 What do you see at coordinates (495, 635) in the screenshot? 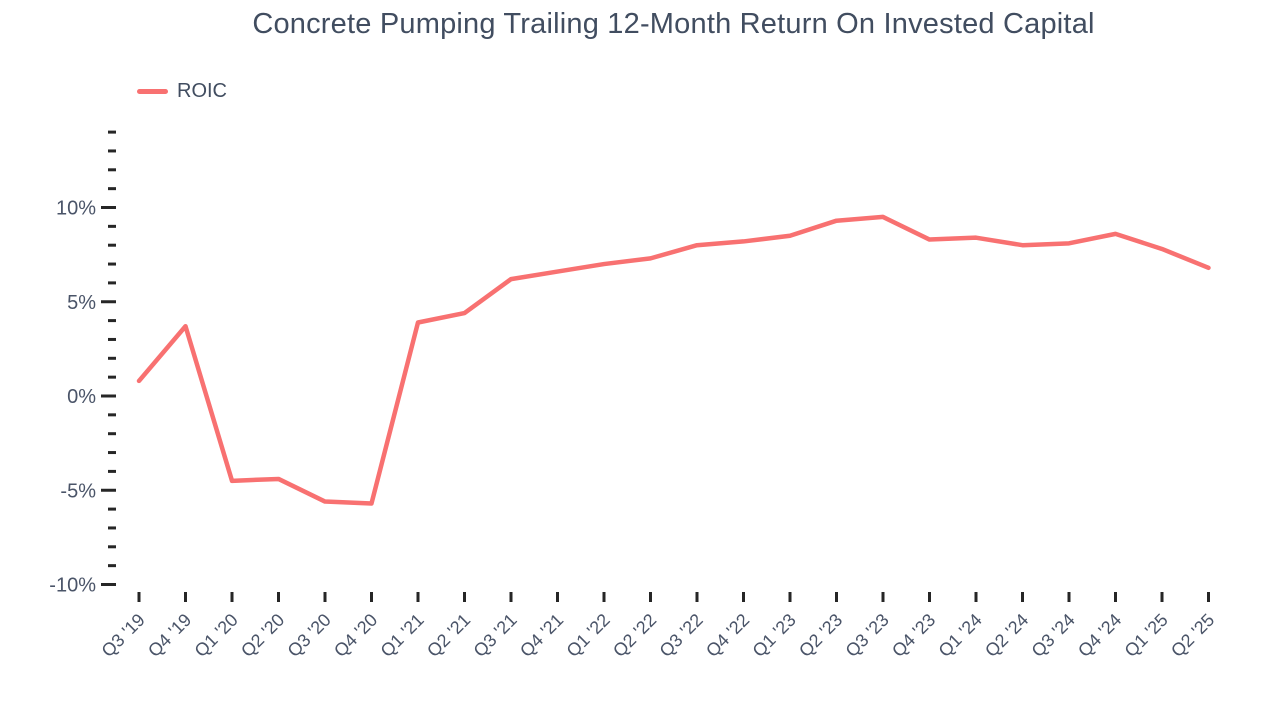
I see `x-axis-tick-label: Q3 '21` at bounding box center [495, 635].